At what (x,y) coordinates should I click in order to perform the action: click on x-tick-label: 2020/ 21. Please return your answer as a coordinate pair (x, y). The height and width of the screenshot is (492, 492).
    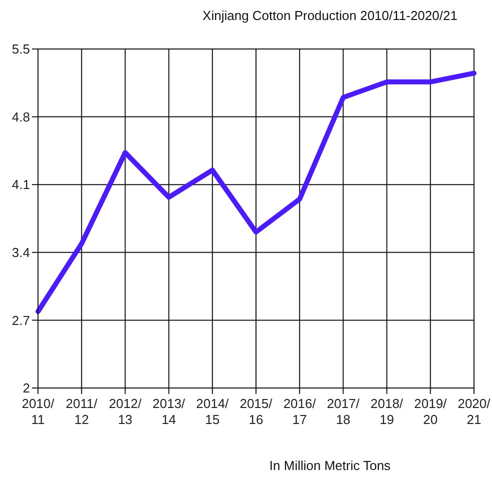
    Looking at the image, I should click on (474, 411).